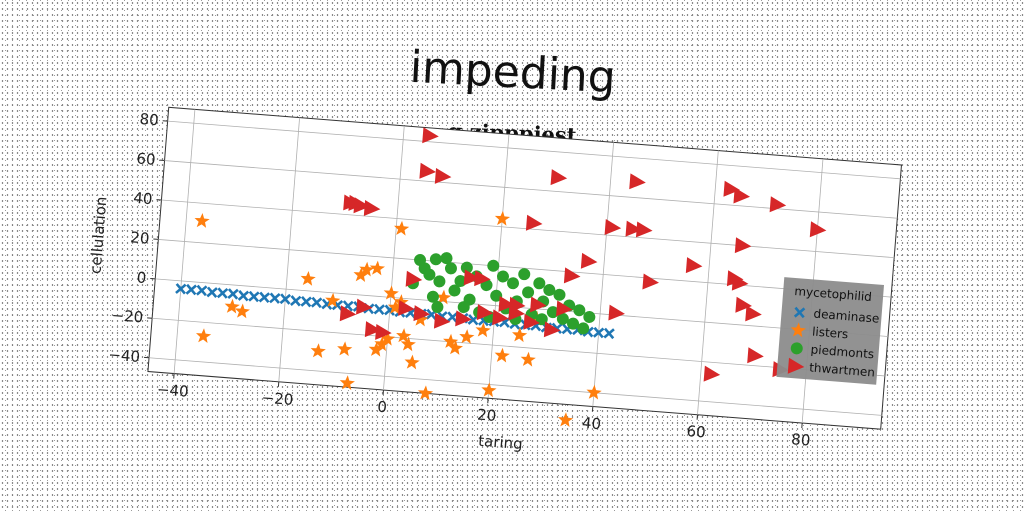  I want to click on y-axis-ticks: −40 −20 0 20 40 60 80, so click(138, 238).